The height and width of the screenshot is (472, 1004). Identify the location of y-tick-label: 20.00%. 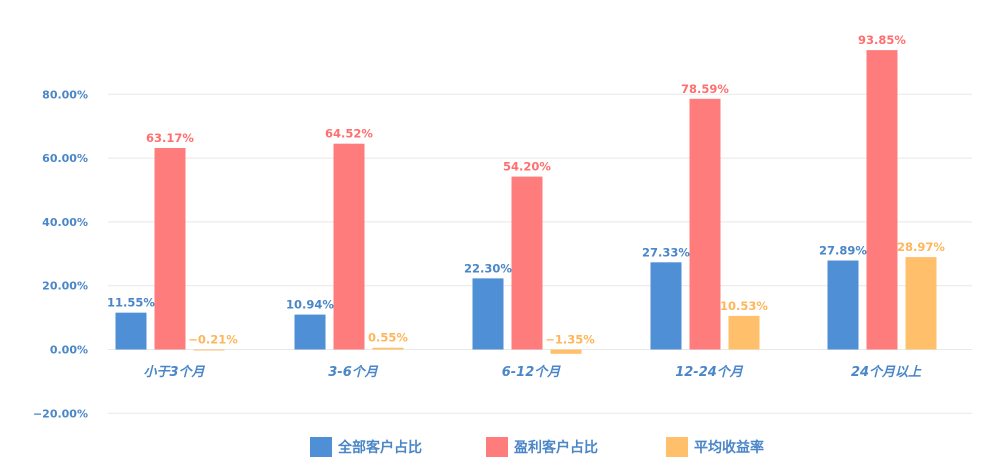
(65, 286).